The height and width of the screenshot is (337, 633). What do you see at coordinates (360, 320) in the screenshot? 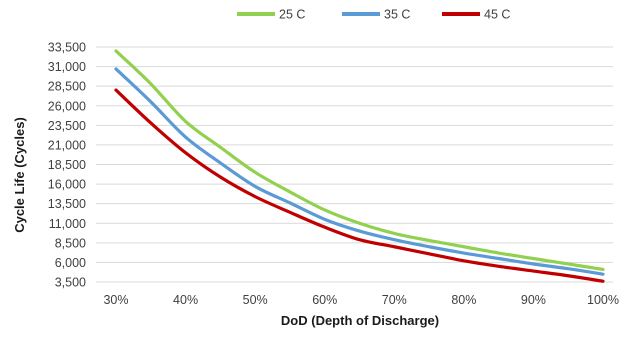
I see `x-axis-title: DoD (Depth of Discharge)` at bounding box center [360, 320].